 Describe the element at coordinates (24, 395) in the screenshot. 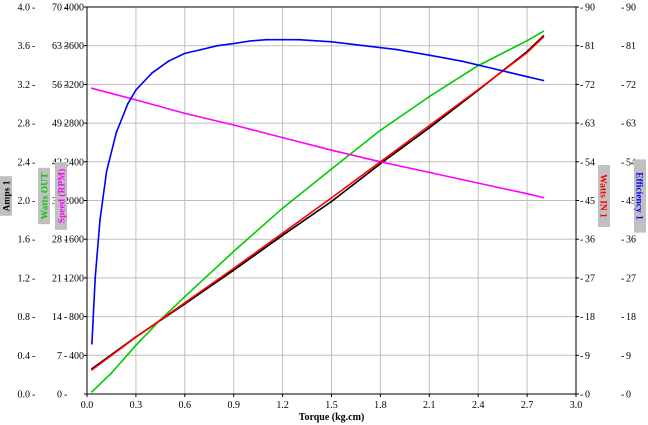

I see `y-tick-label-amps: 0.0` at that location.